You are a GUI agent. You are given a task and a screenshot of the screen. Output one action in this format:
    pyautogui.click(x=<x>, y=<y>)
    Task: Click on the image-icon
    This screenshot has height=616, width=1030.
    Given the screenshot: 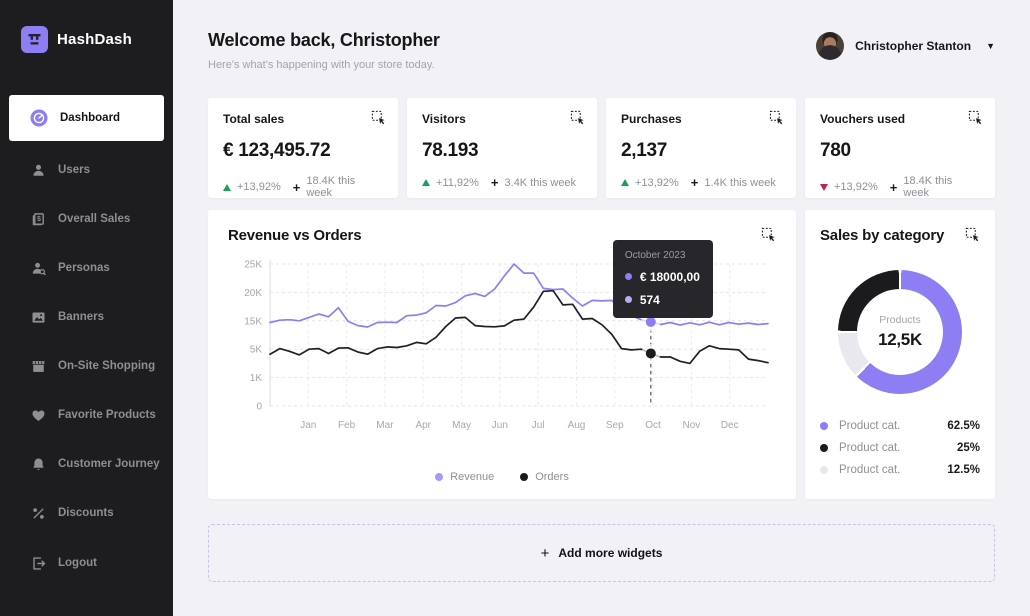 What is the action you would take?
    pyautogui.click(x=38, y=317)
    